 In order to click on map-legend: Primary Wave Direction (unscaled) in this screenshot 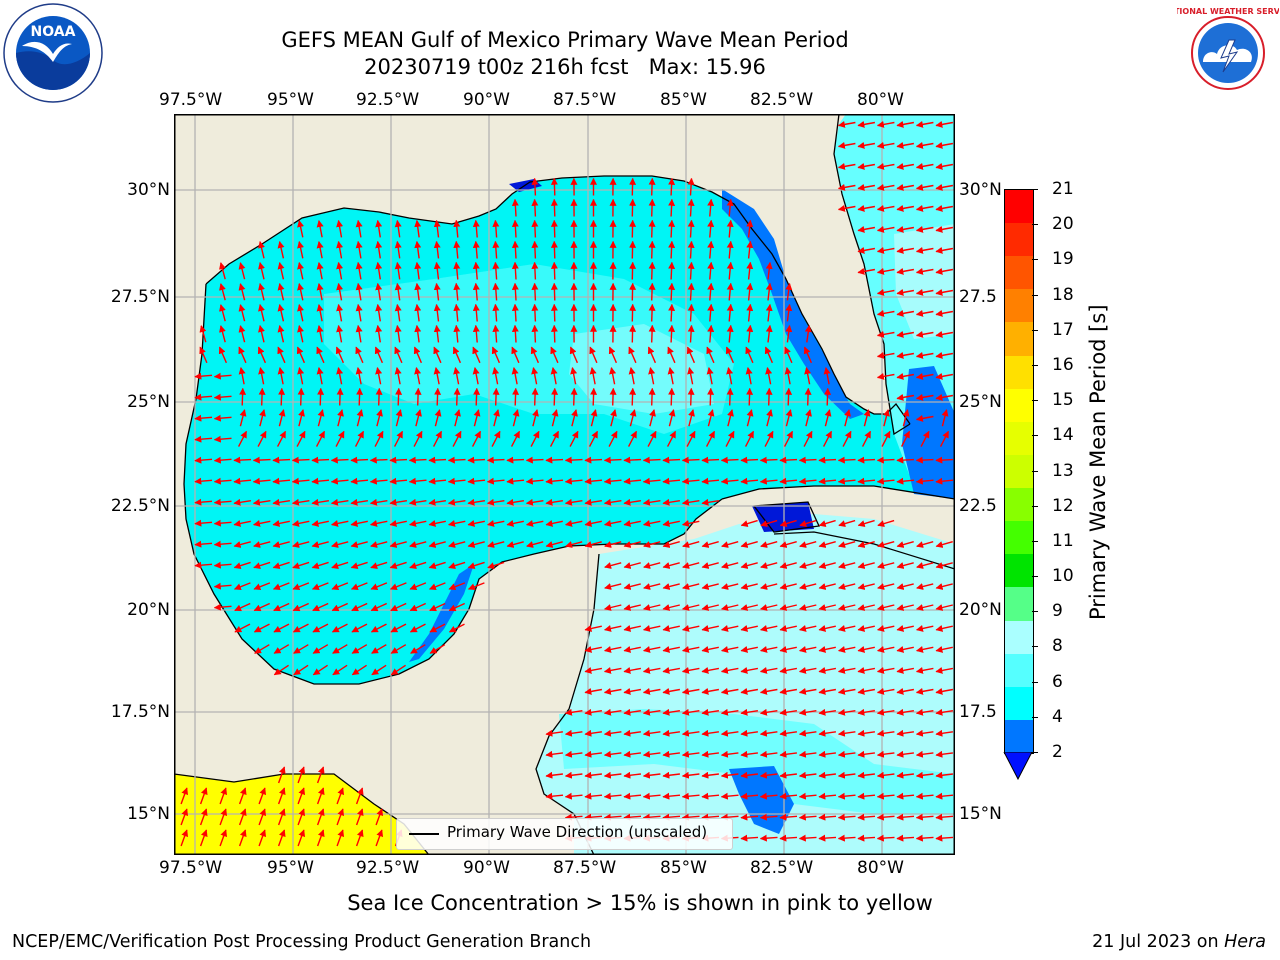, I will do `click(564, 834)`.